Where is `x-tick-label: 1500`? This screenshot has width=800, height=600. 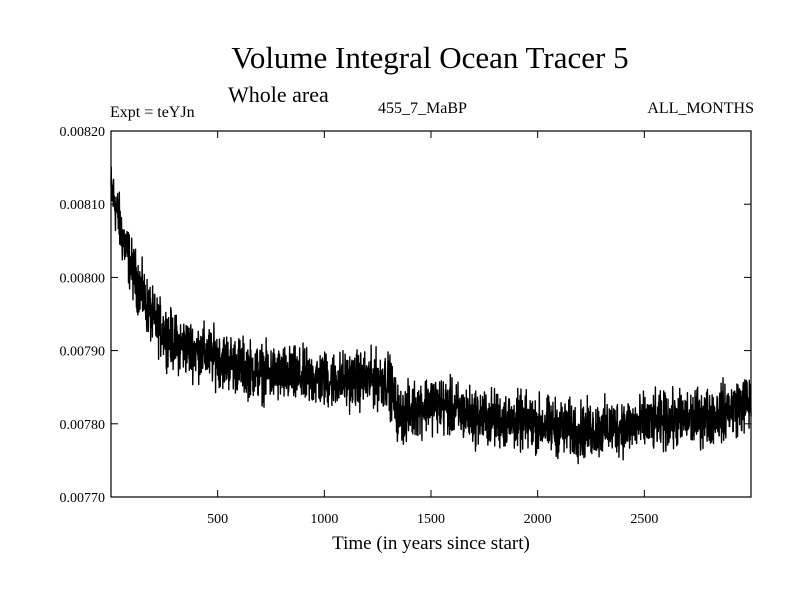
x-tick-label: 1500 is located at coordinates (431, 519).